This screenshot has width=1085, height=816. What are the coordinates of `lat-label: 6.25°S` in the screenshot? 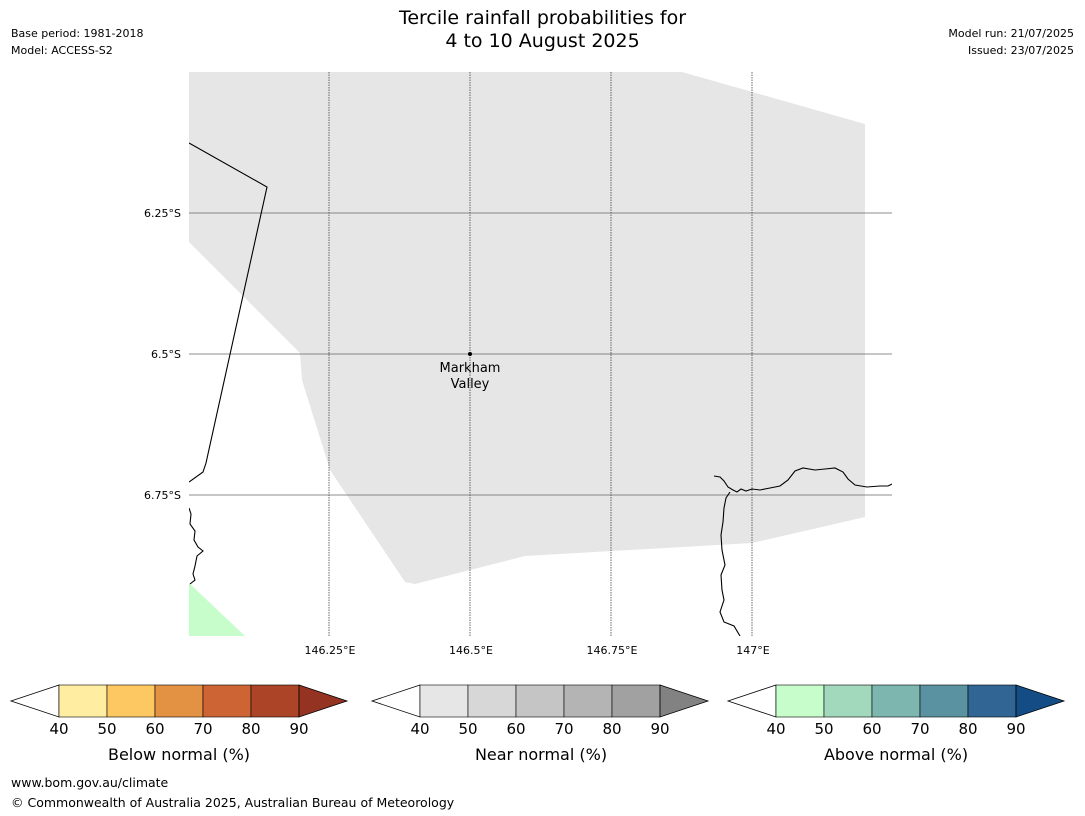 It's located at (162, 213).